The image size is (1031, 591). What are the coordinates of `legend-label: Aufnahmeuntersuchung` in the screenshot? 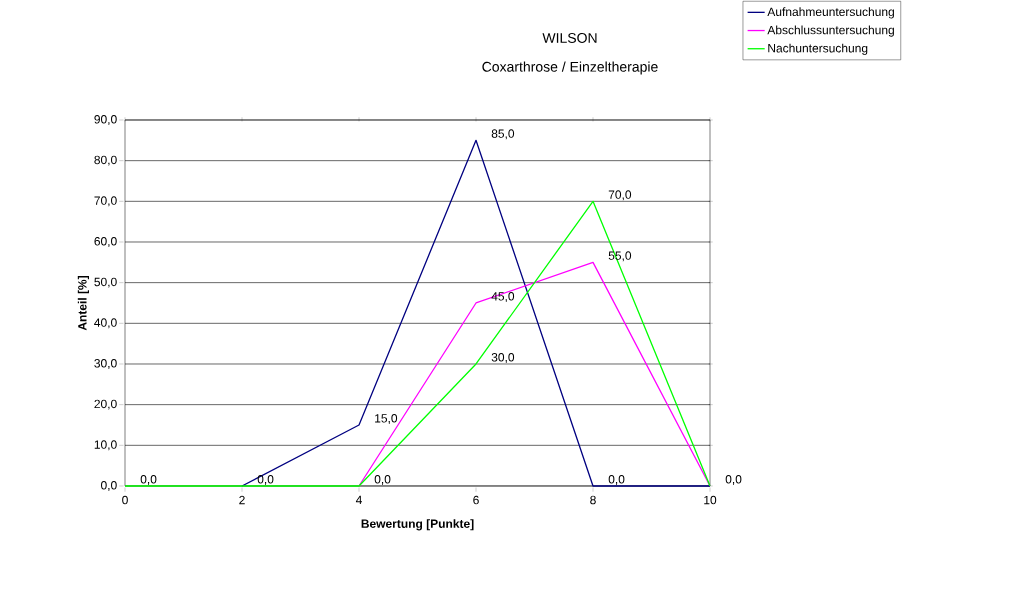 It's located at (830, 13).